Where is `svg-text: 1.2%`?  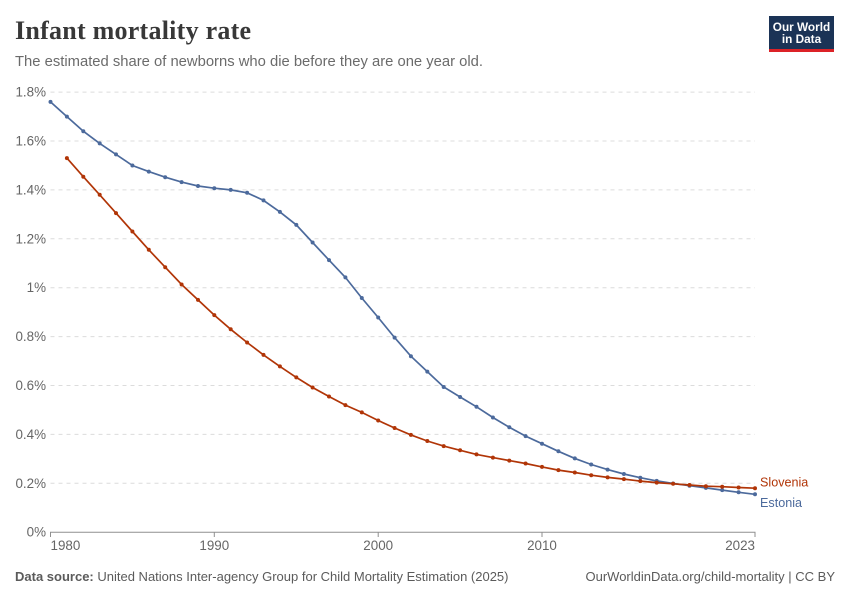 svg-text: 1.2% is located at coordinates (30, 238).